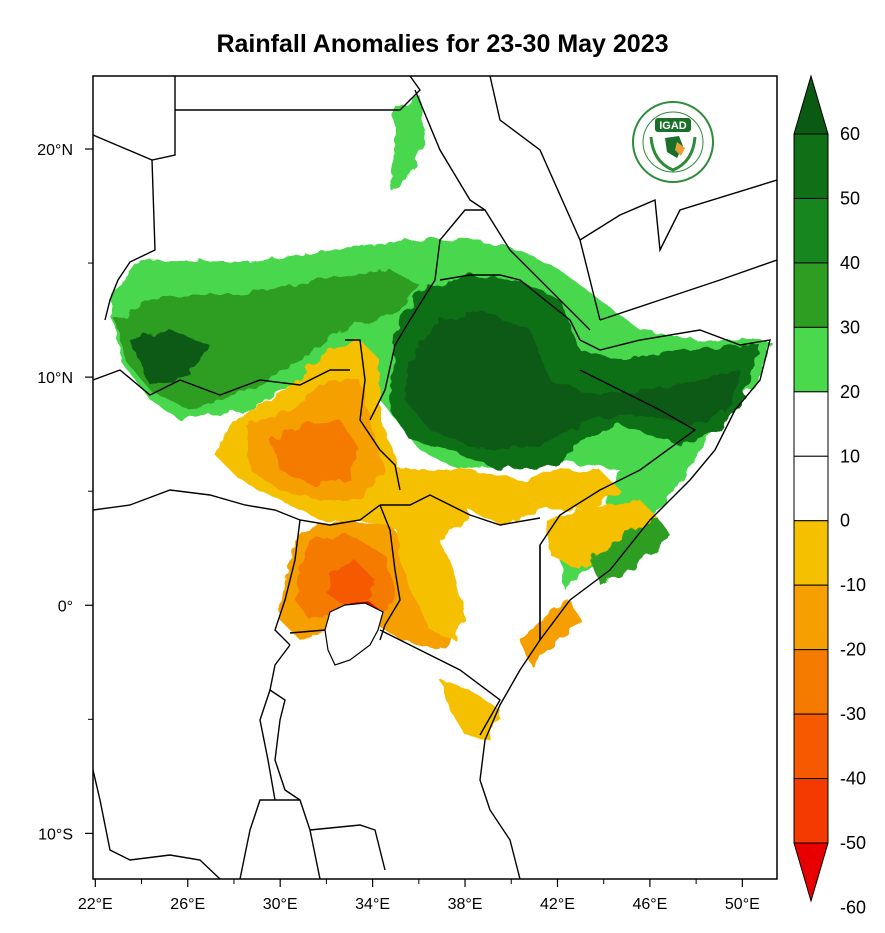  What do you see at coordinates (630, 552) in the screenshot?
I see `wet-anomaly-somalia-coast` at bounding box center [630, 552].